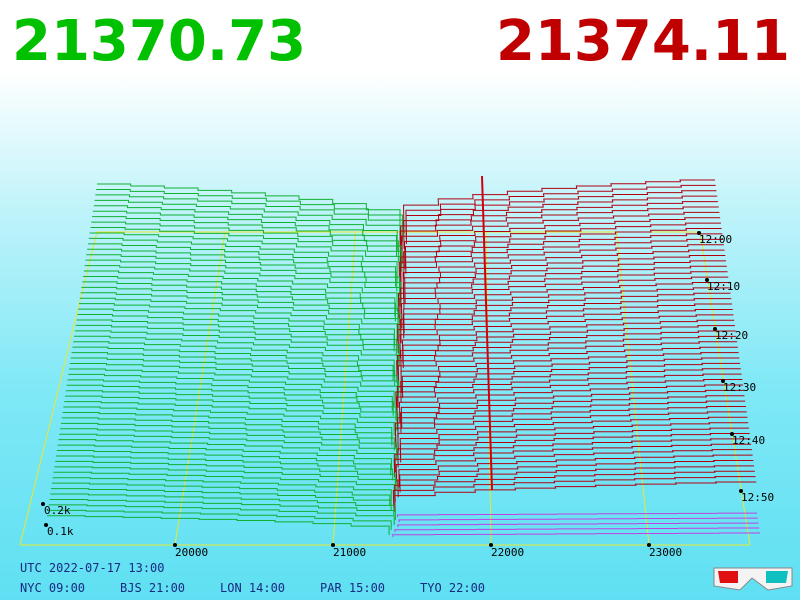 The width and height of the screenshot is (800, 600). Describe the element at coordinates (159, 41) in the screenshot. I see `bid-price: 21370.73` at that location.